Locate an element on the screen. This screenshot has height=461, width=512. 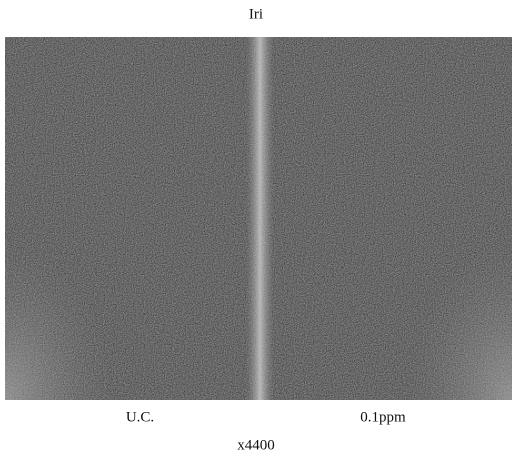
panel-label: 0.1ppm is located at coordinates (383, 417).